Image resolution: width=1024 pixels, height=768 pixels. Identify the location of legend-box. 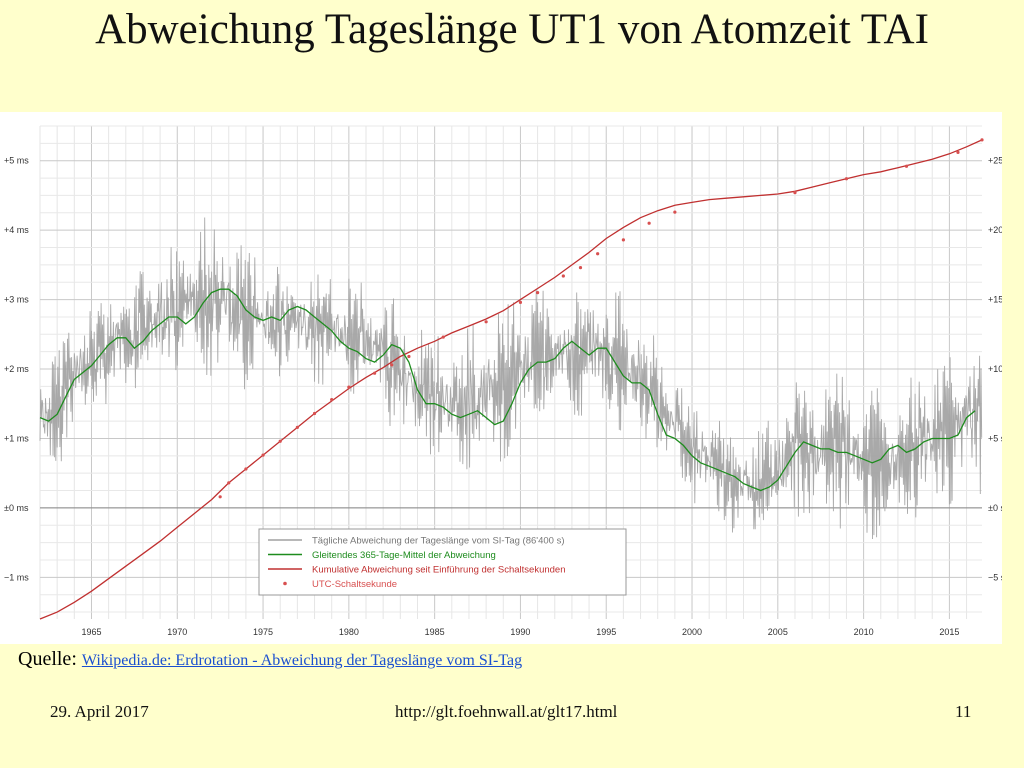
(442, 562).